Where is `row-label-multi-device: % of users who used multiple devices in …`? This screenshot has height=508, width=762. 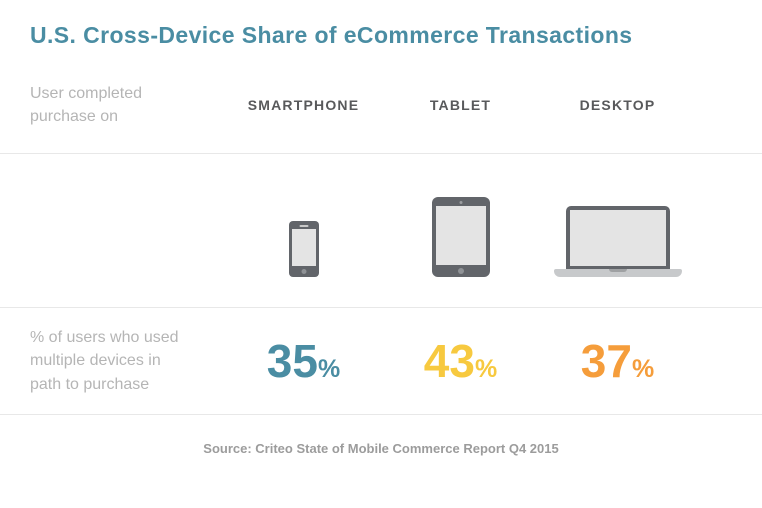
row-label-multi-device: % of users who used multiple devices in … is located at coordinates (104, 361).